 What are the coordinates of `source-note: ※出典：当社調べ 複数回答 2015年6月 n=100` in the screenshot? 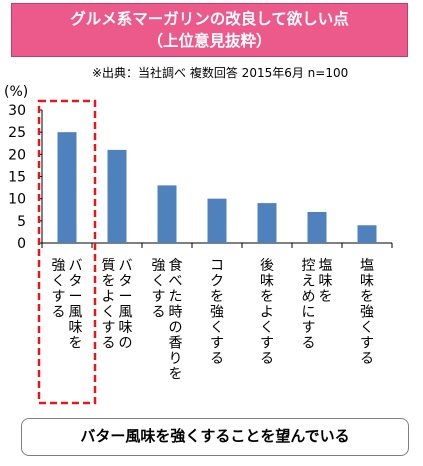 It's located at (220, 73).